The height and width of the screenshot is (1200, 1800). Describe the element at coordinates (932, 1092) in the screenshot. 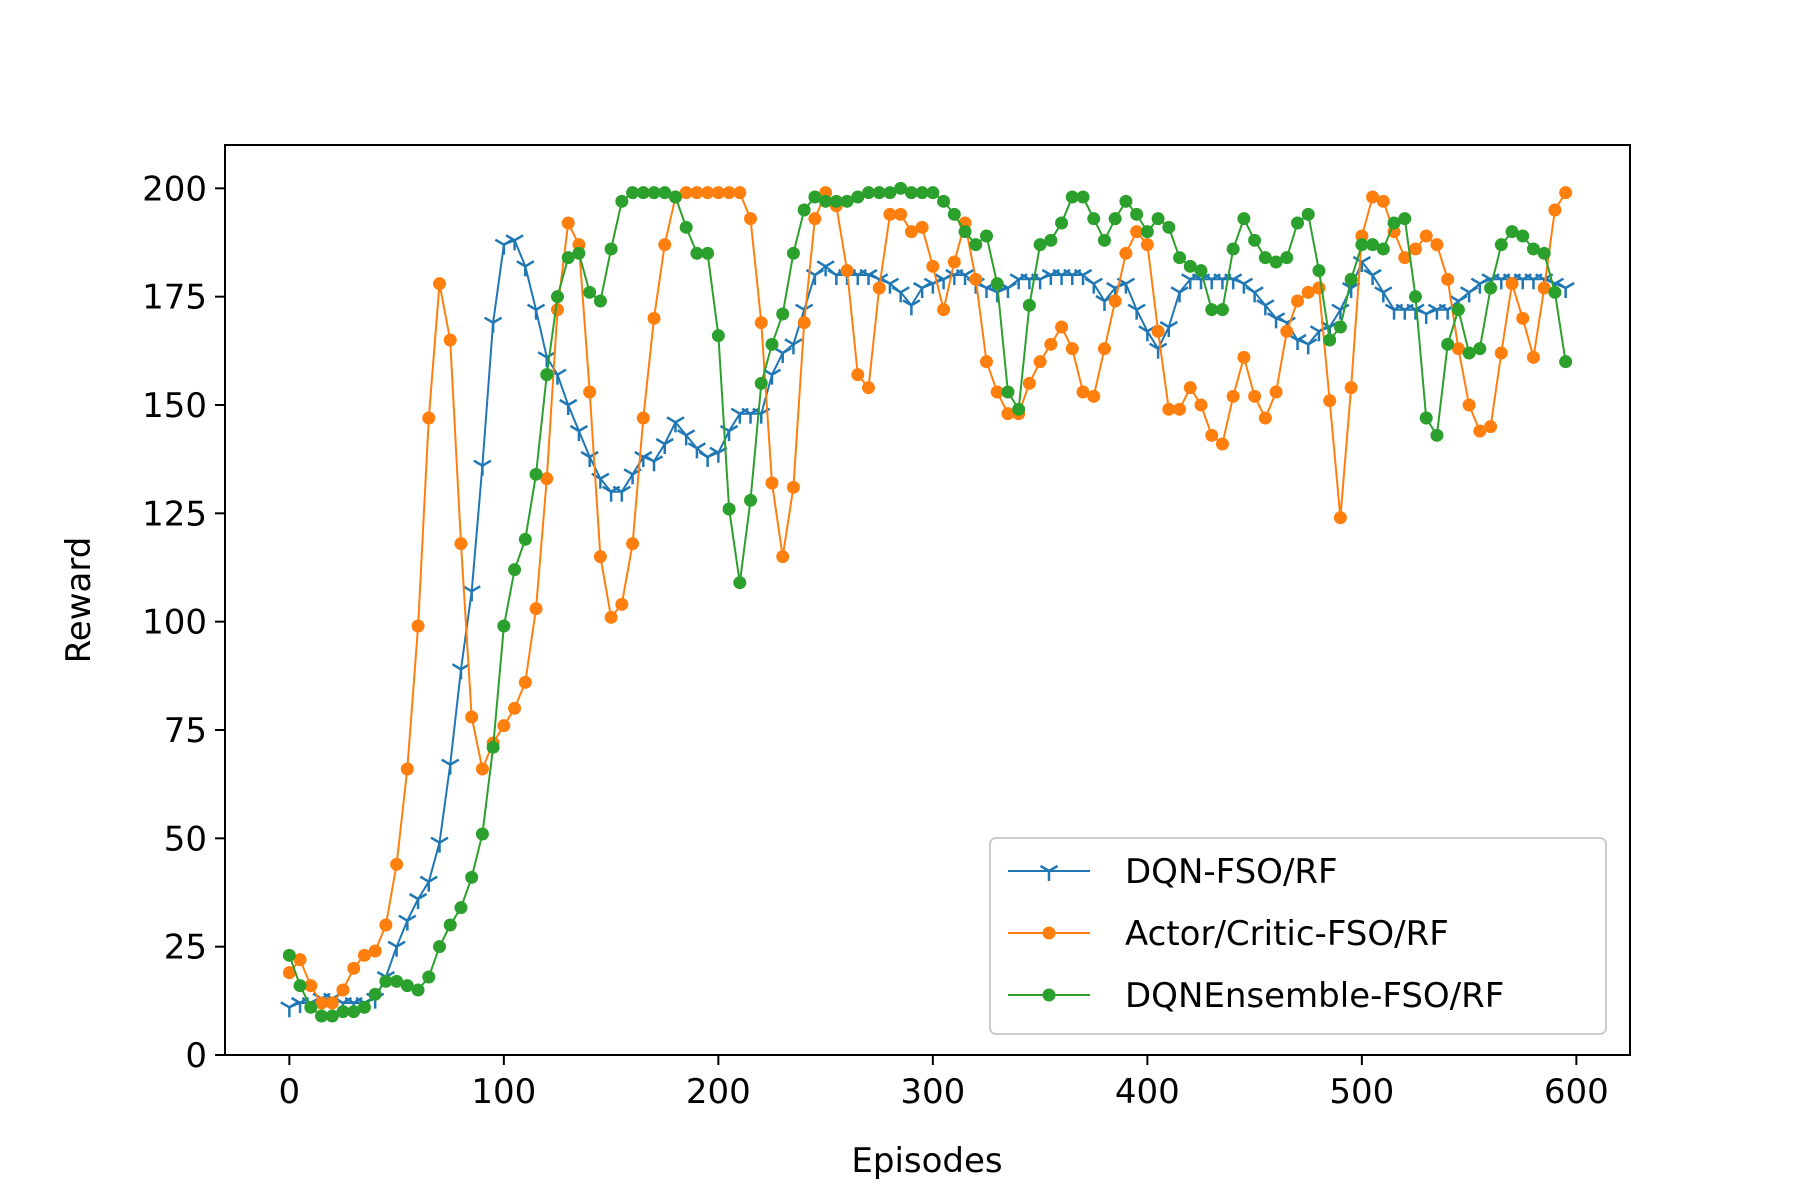

I see `x-tick-label: 300` at that location.